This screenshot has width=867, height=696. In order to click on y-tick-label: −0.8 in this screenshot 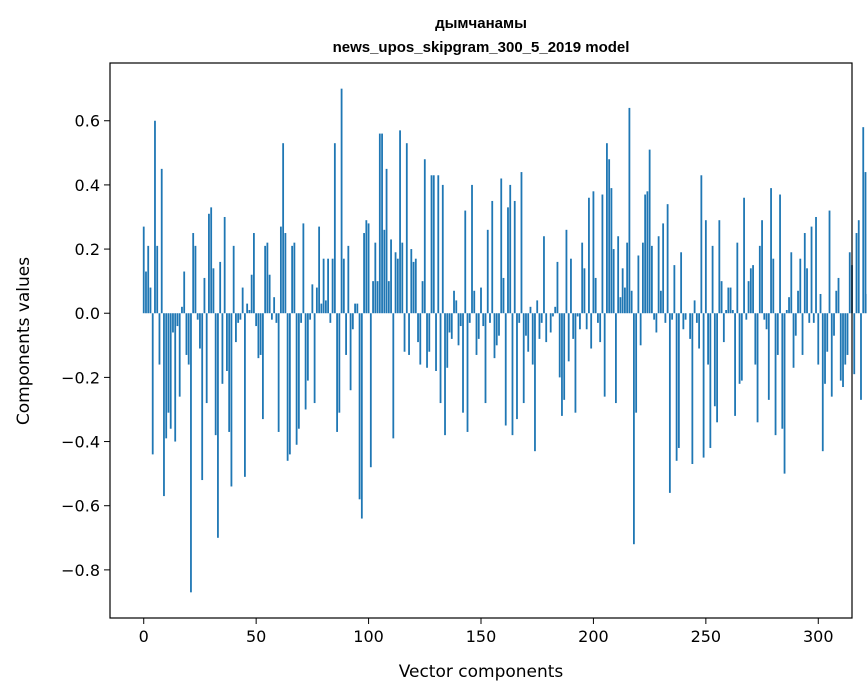, I will do `click(80, 570)`.